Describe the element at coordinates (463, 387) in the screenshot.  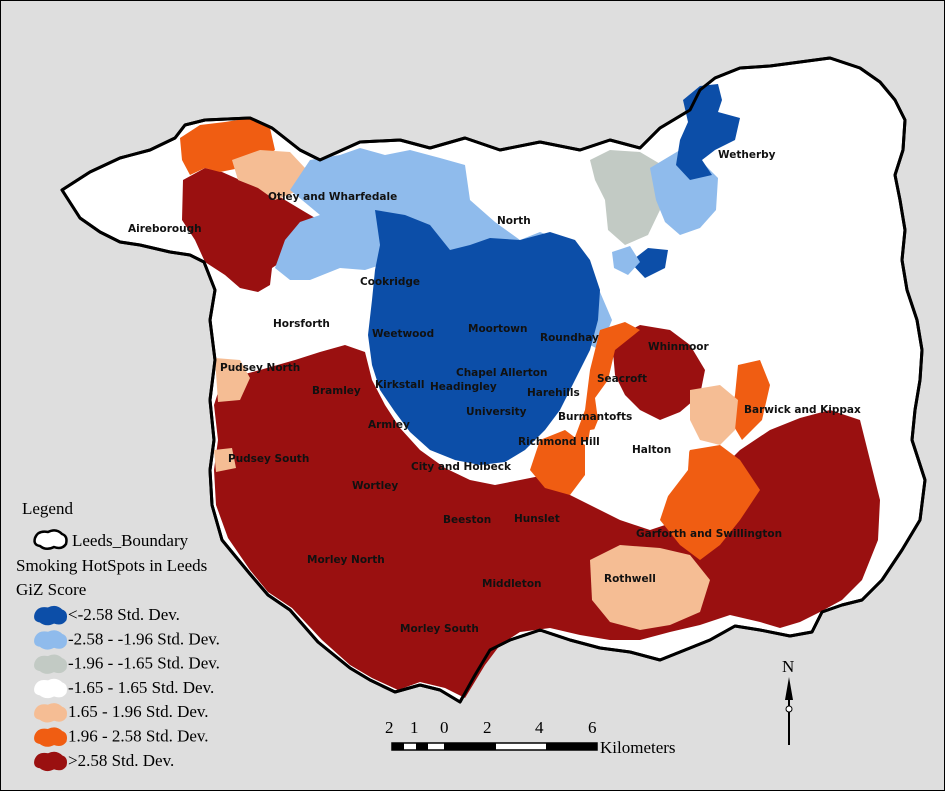
I see `label-headingley: Headingley` at that location.